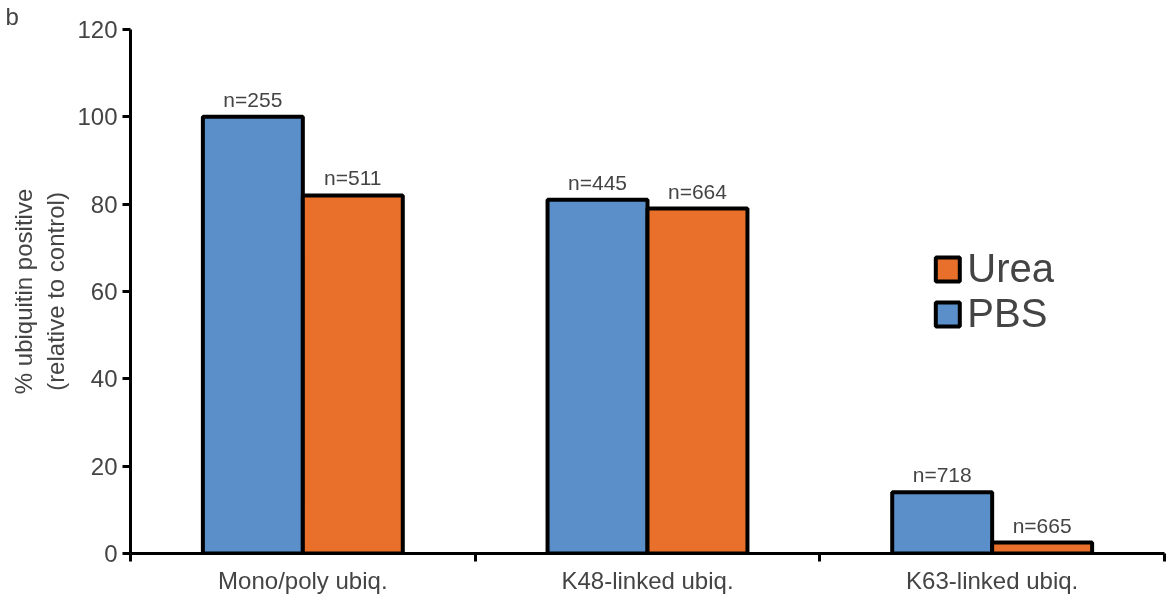 This screenshot has height=603, width=1174. What do you see at coordinates (647, 580) in the screenshot?
I see `x-tick-label: K48-linked ubiq.` at bounding box center [647, 580].